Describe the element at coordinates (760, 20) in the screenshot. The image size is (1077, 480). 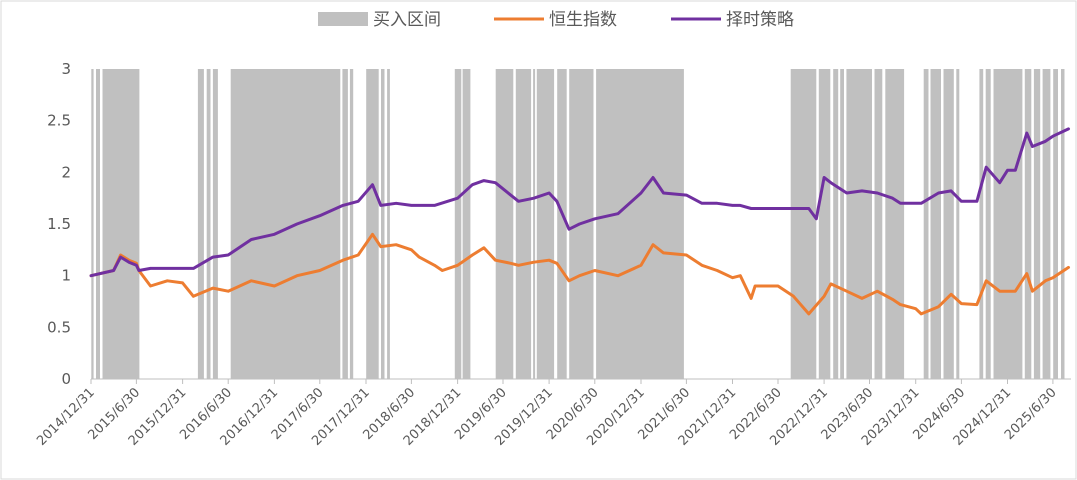
I see `legend-label: 择时策略` at that location.